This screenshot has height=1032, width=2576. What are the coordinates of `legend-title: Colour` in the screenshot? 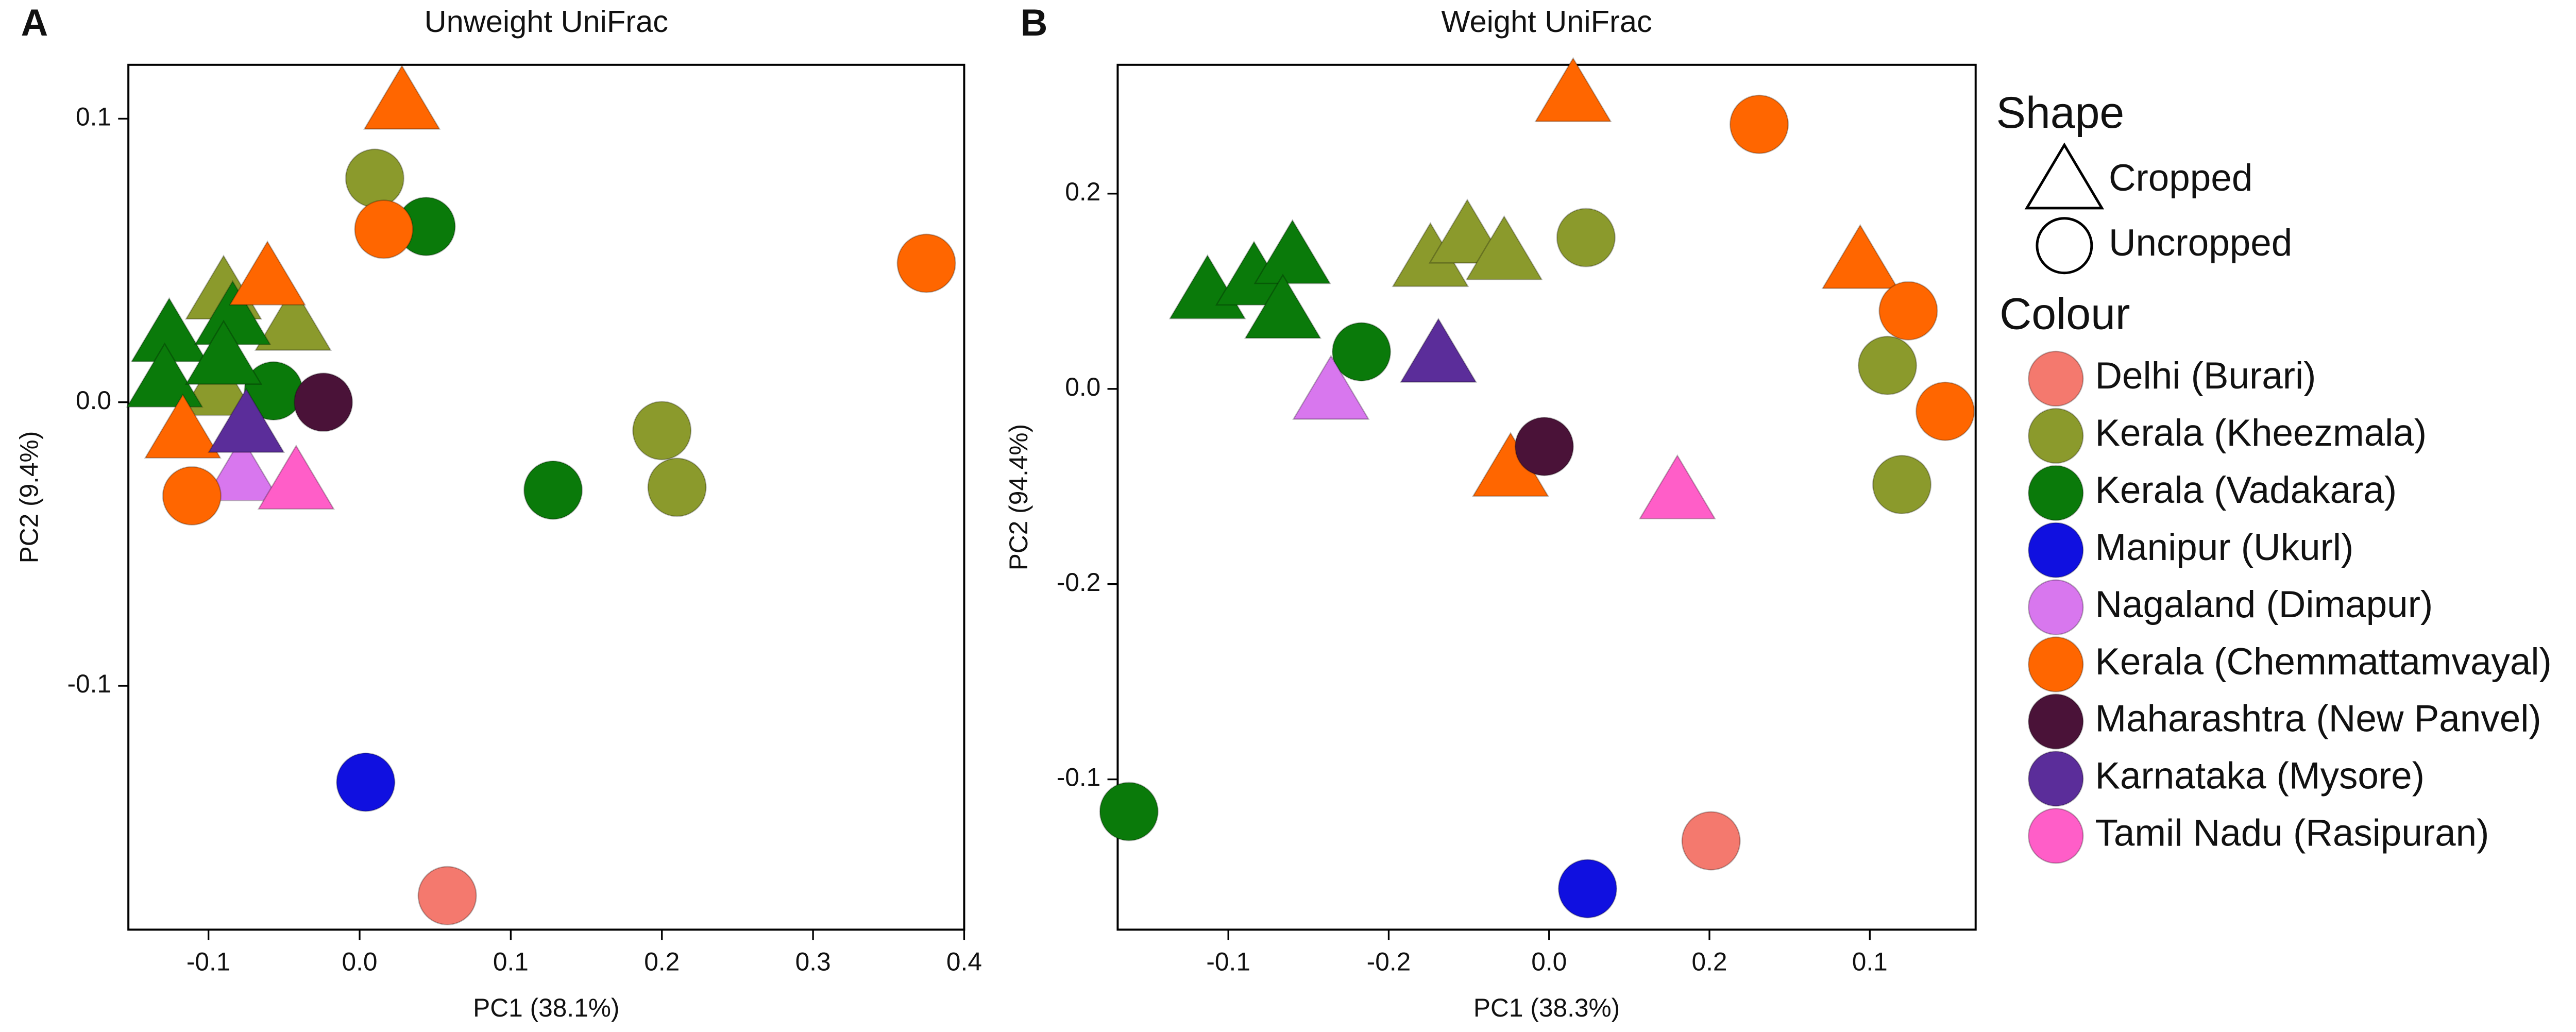 It's located at (2064, 314).